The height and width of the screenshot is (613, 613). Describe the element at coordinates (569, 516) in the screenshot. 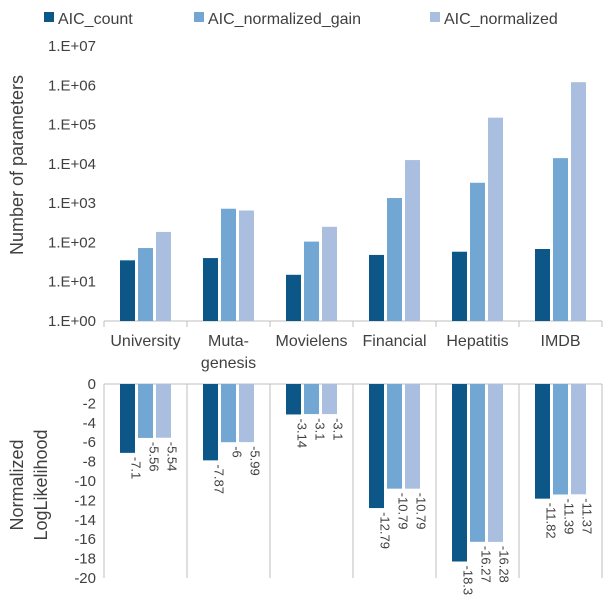

I see `data-label: -11.39` at that location.